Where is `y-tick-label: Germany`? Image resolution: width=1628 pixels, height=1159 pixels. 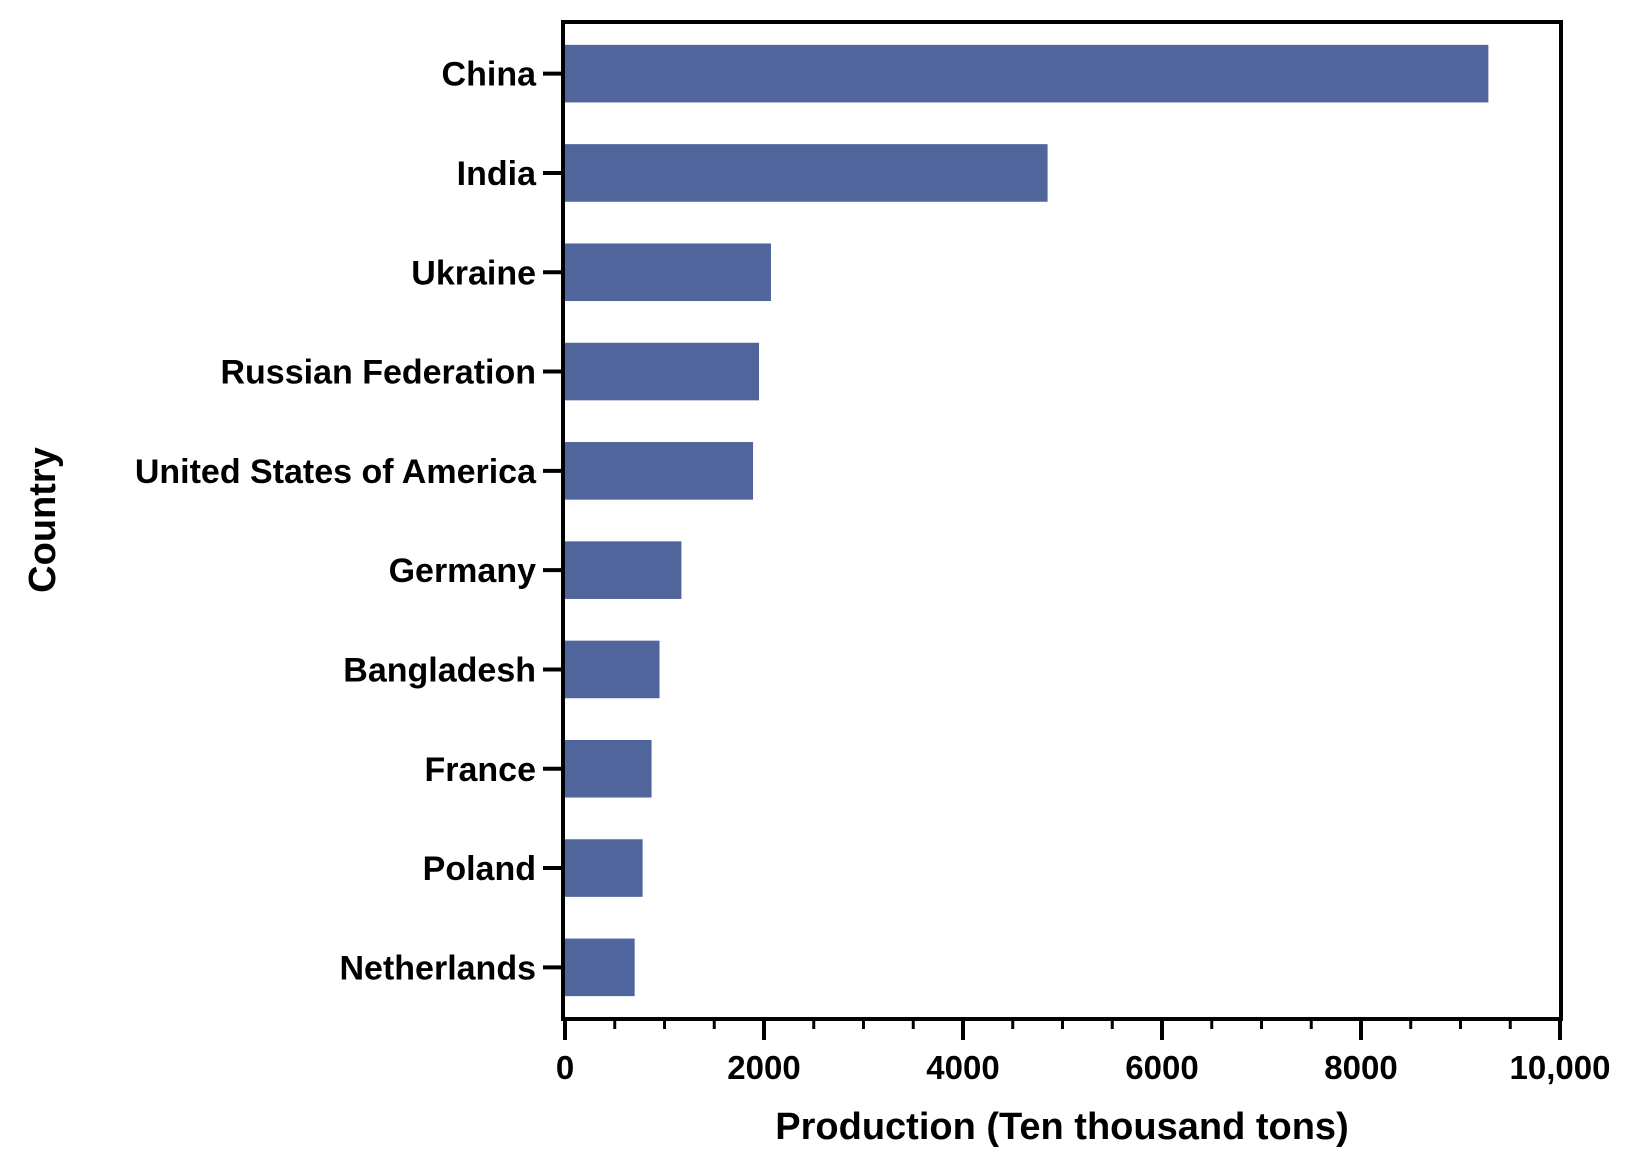 y-tick-label: Germany is located at coordinates (462, 571).